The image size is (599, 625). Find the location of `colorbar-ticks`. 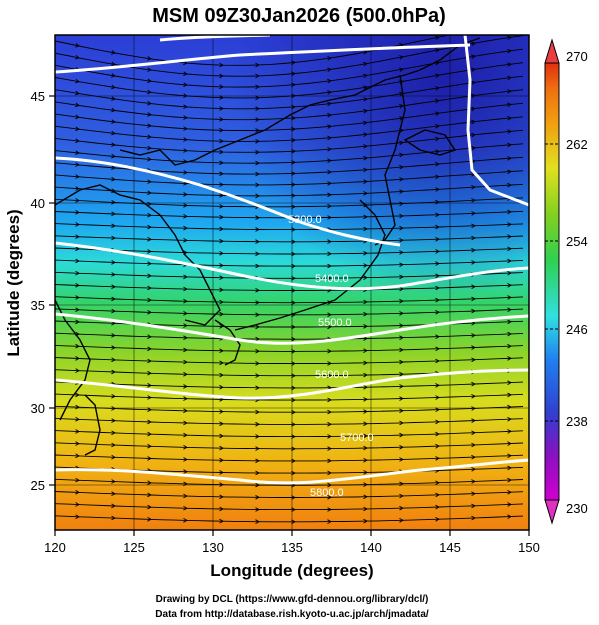

colorbar-ticks is located at coordinates (552, 282).